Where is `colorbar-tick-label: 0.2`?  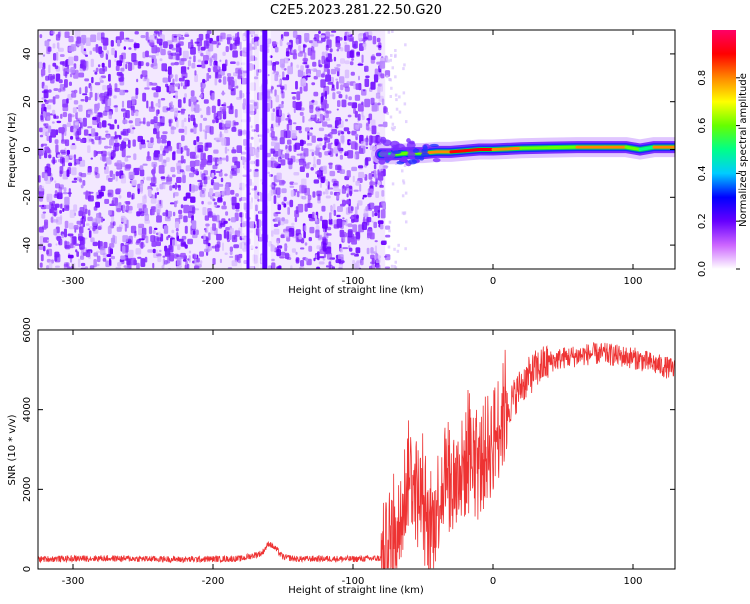 colorbar-tick-label: 0.2 is located at coordinates (702, 221).